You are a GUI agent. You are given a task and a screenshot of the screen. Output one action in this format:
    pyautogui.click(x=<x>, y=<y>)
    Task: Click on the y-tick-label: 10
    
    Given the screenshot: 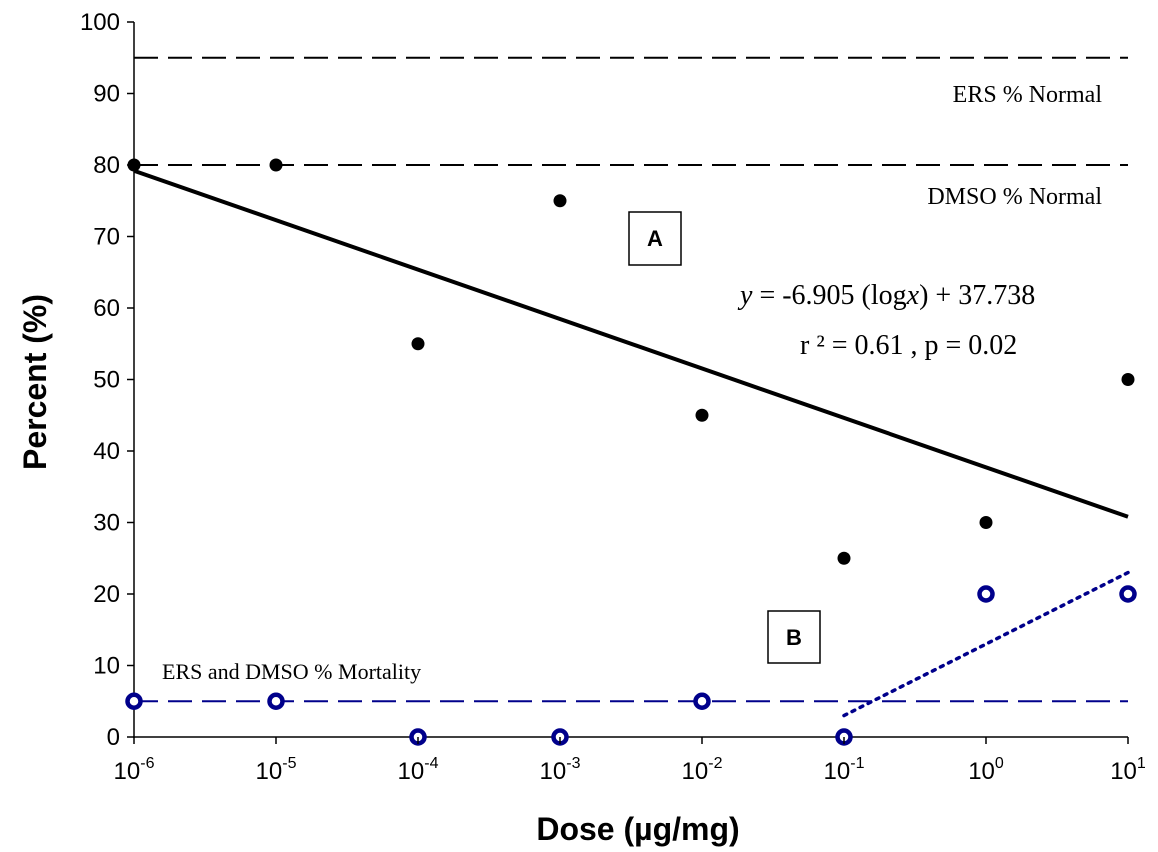 What is the action you would take?
    pyautogui.click(x=106, y=666)
    